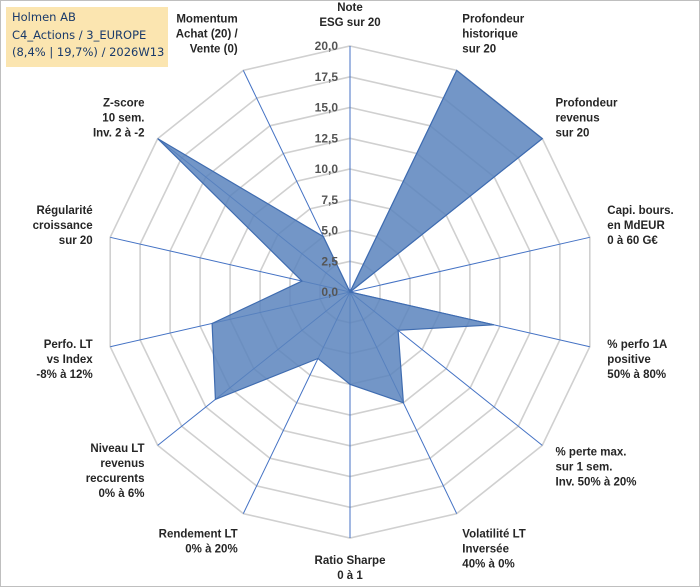 The width and height of the screenshot is (700, 587). I want to click on axis-label-line: Momentum, so click(206, 20).